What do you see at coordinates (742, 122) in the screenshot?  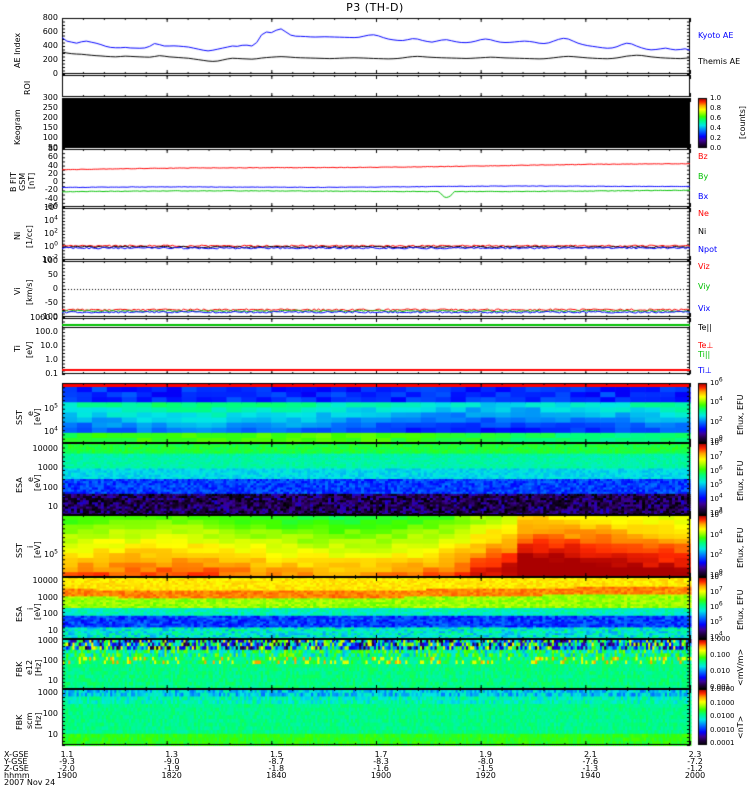 I see `colorbar-label-keogram: [counts]` at bounding box center [742, 122].